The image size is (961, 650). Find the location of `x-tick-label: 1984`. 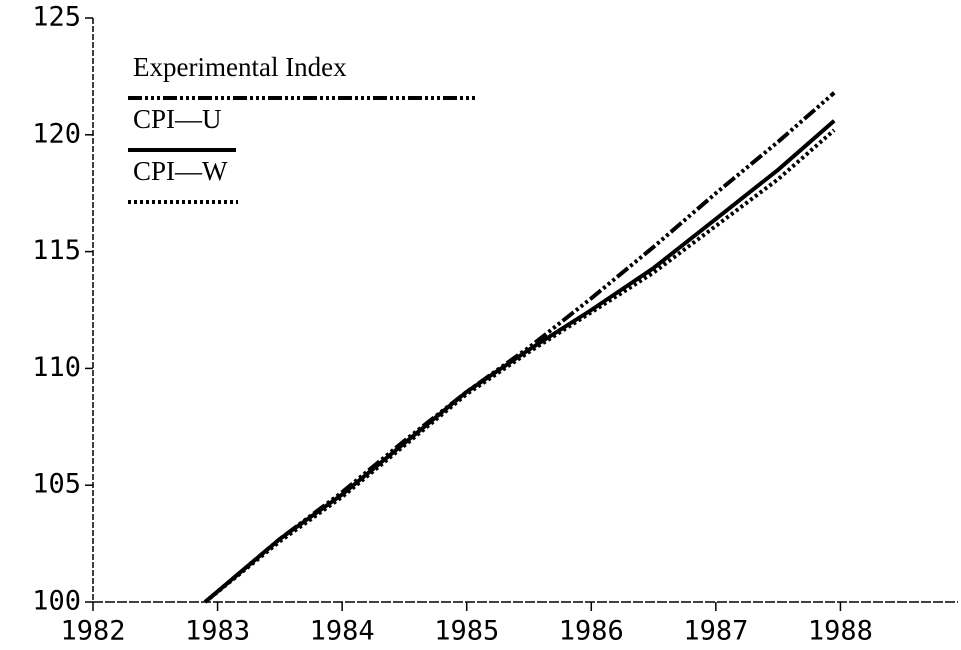

x-tick-label: 1984 is located at coordinates (342, 631).